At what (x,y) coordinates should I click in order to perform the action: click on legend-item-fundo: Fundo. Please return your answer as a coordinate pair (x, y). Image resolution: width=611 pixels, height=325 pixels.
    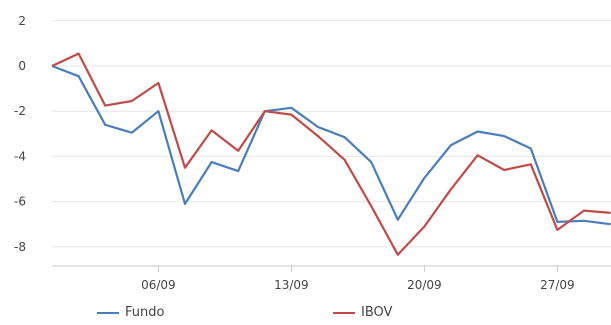
    Looking at the image, I should click on (130, 312).